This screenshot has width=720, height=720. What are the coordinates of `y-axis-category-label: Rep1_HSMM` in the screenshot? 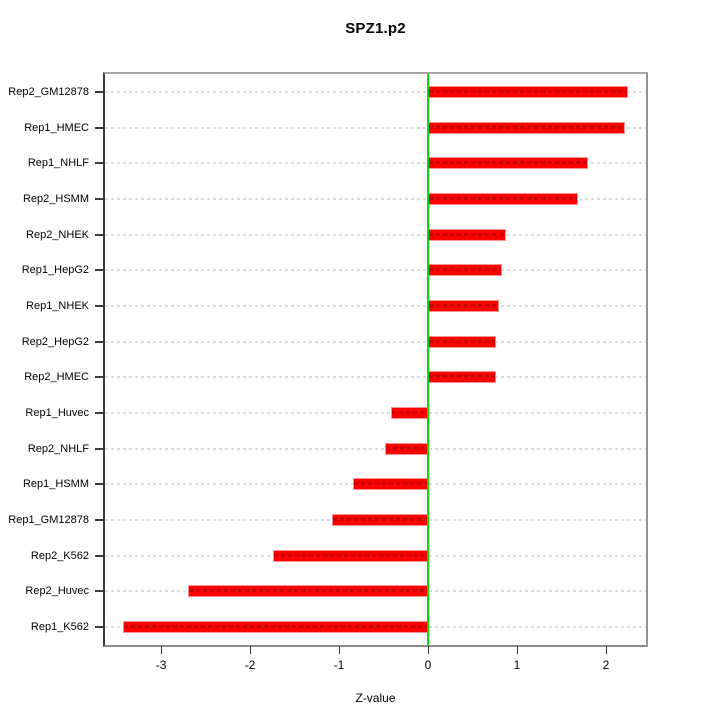 It's located at (55, 484).